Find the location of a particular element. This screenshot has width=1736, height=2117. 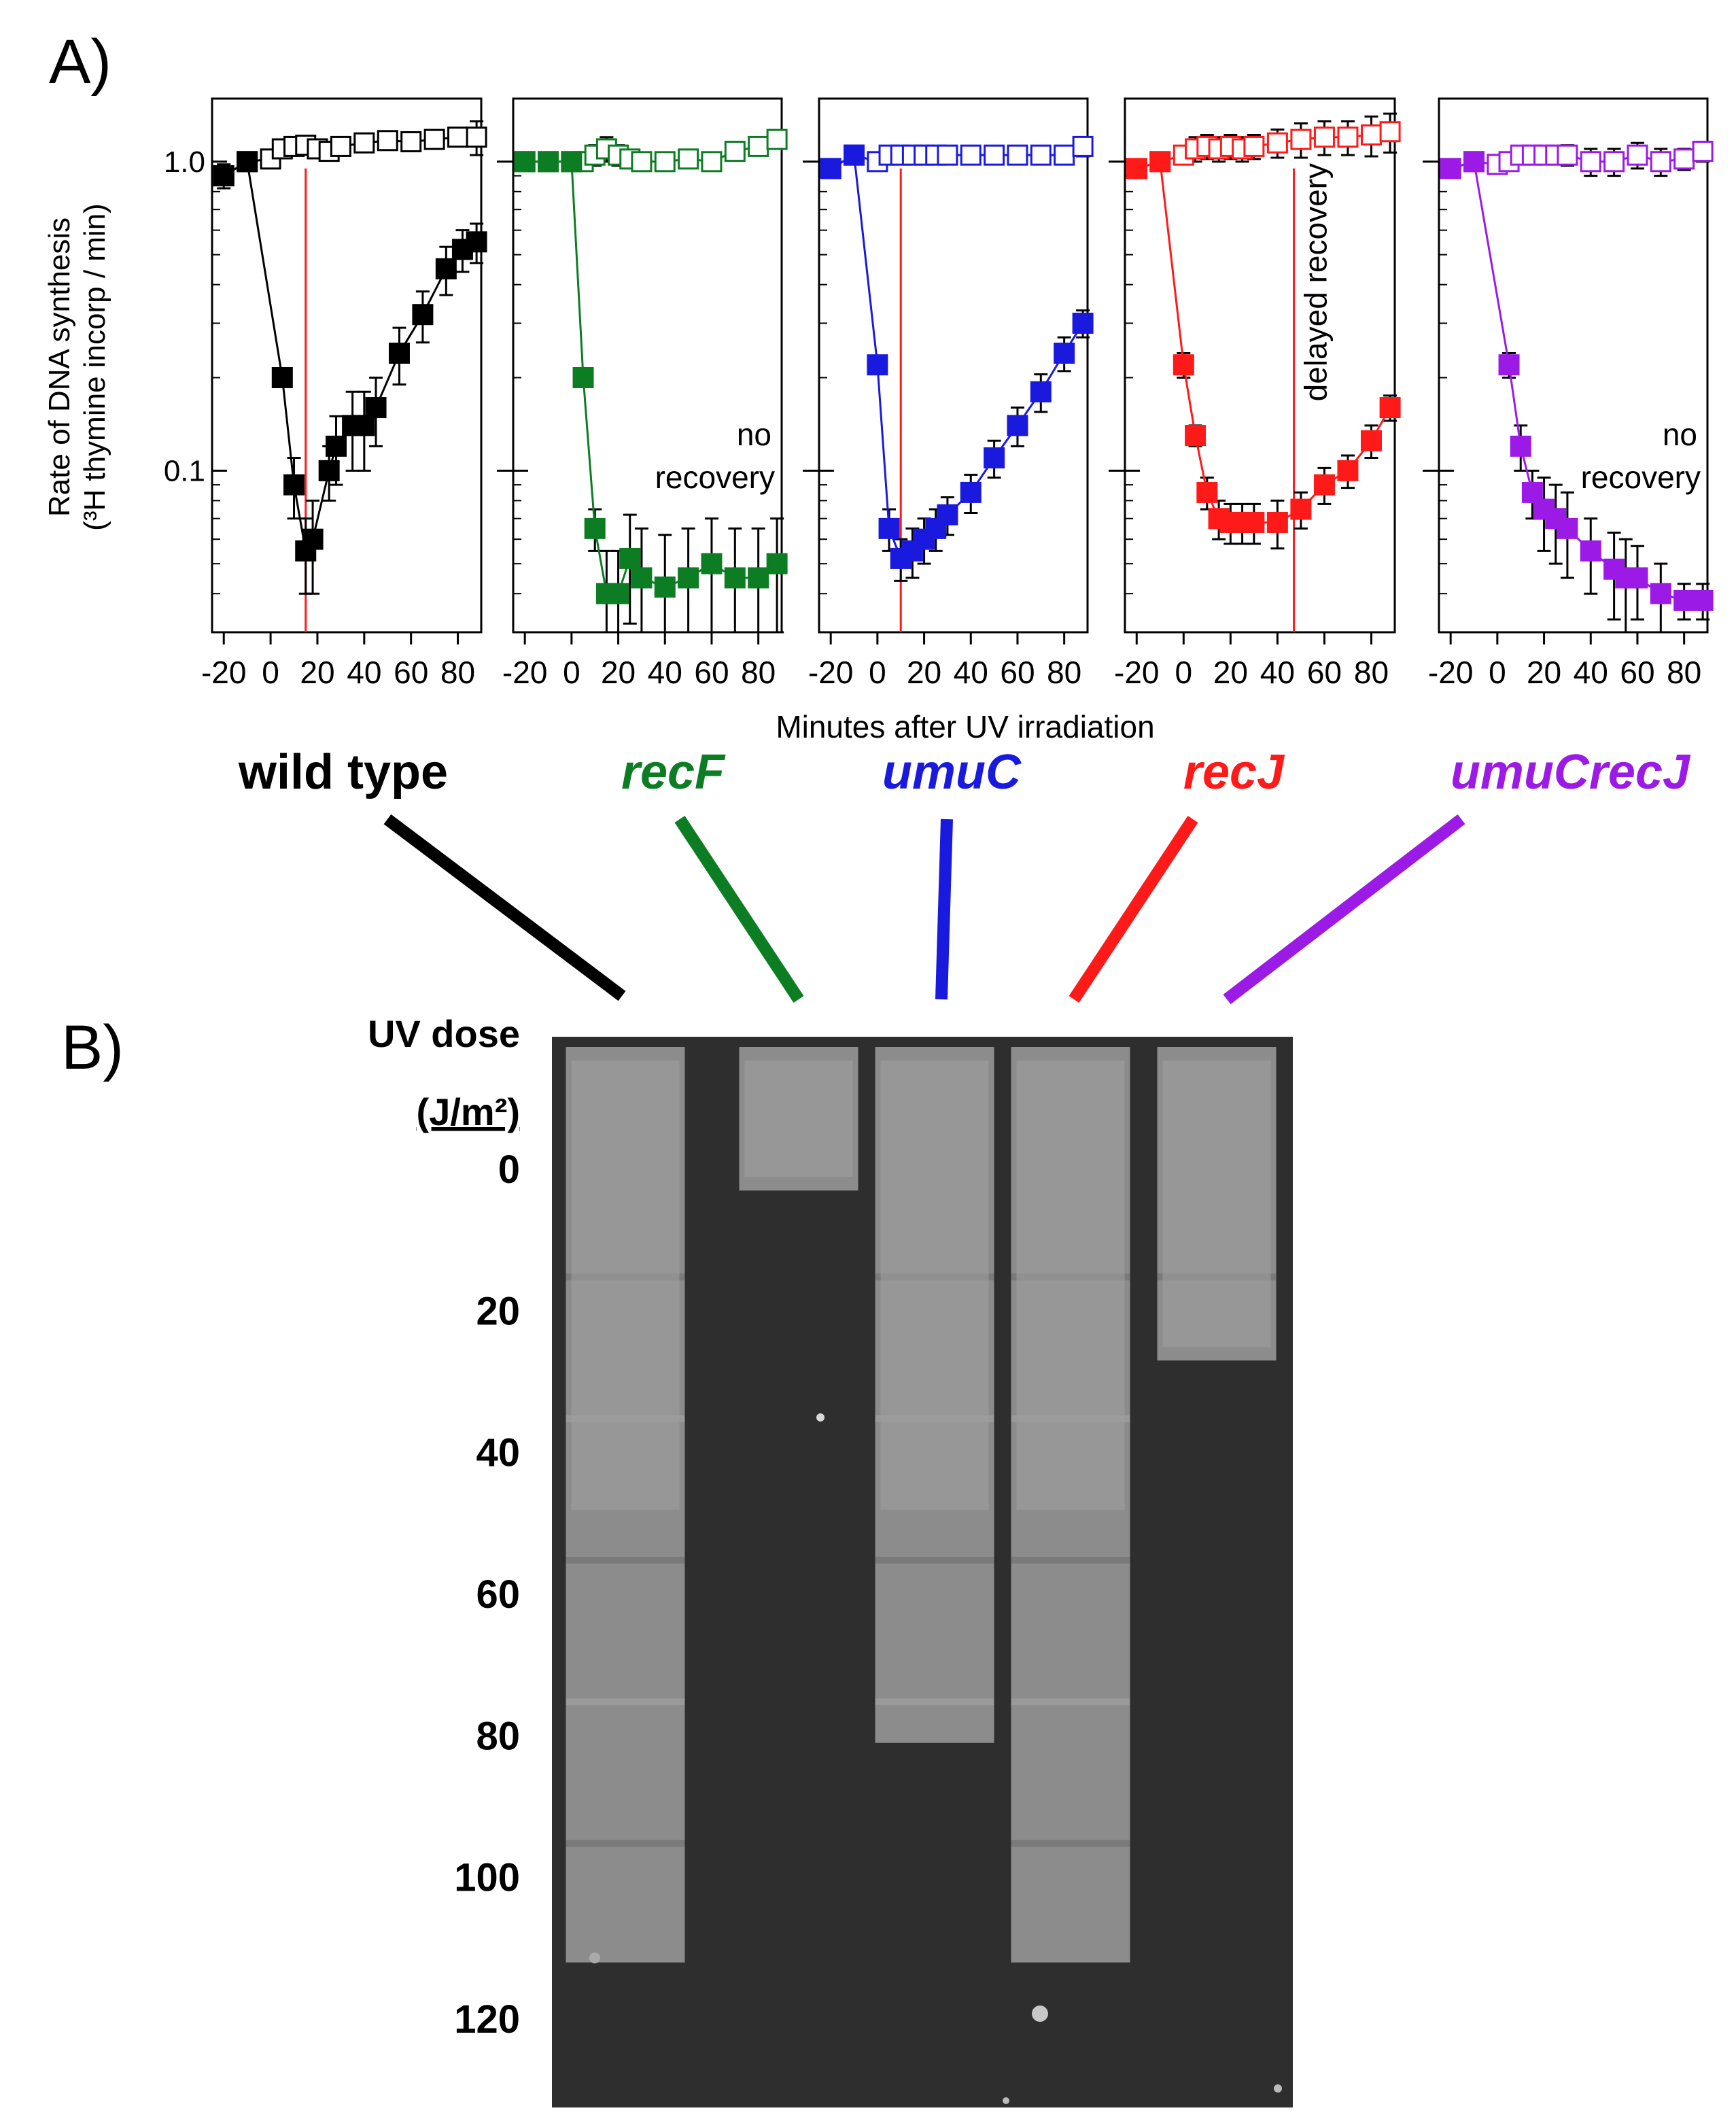

gel-lane-wild-type is located at coordinates (625, 1505).